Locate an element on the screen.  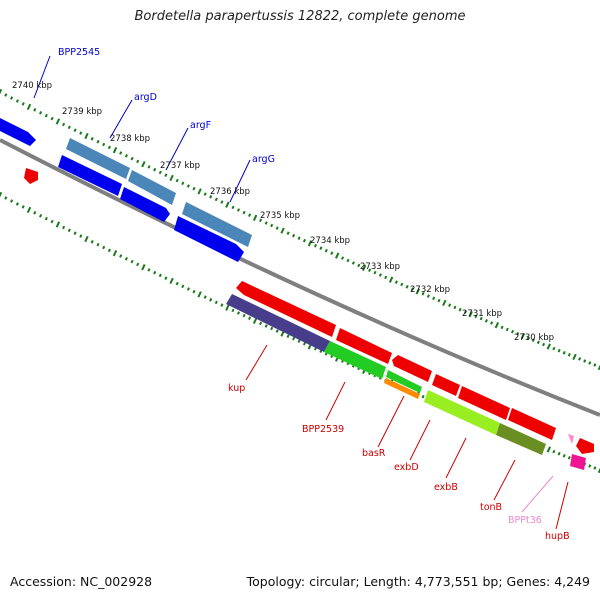
label-bpp2545: BPP2545 is located at coordinates (79, 52).